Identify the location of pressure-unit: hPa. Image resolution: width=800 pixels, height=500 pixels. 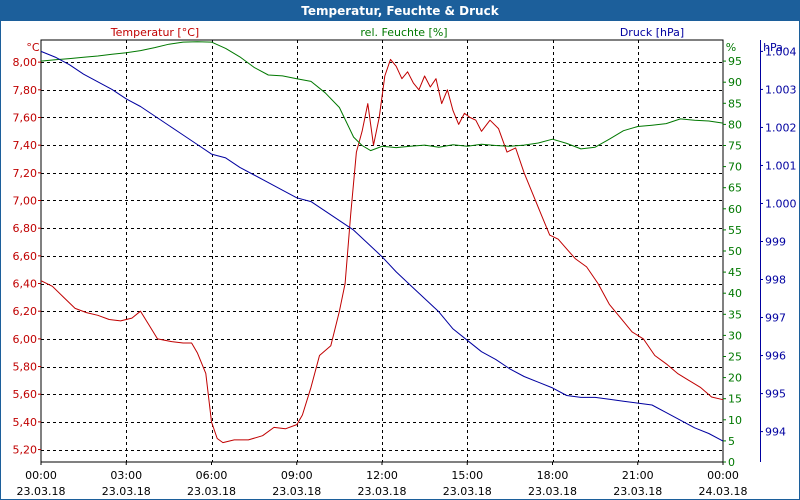
(773, 47).